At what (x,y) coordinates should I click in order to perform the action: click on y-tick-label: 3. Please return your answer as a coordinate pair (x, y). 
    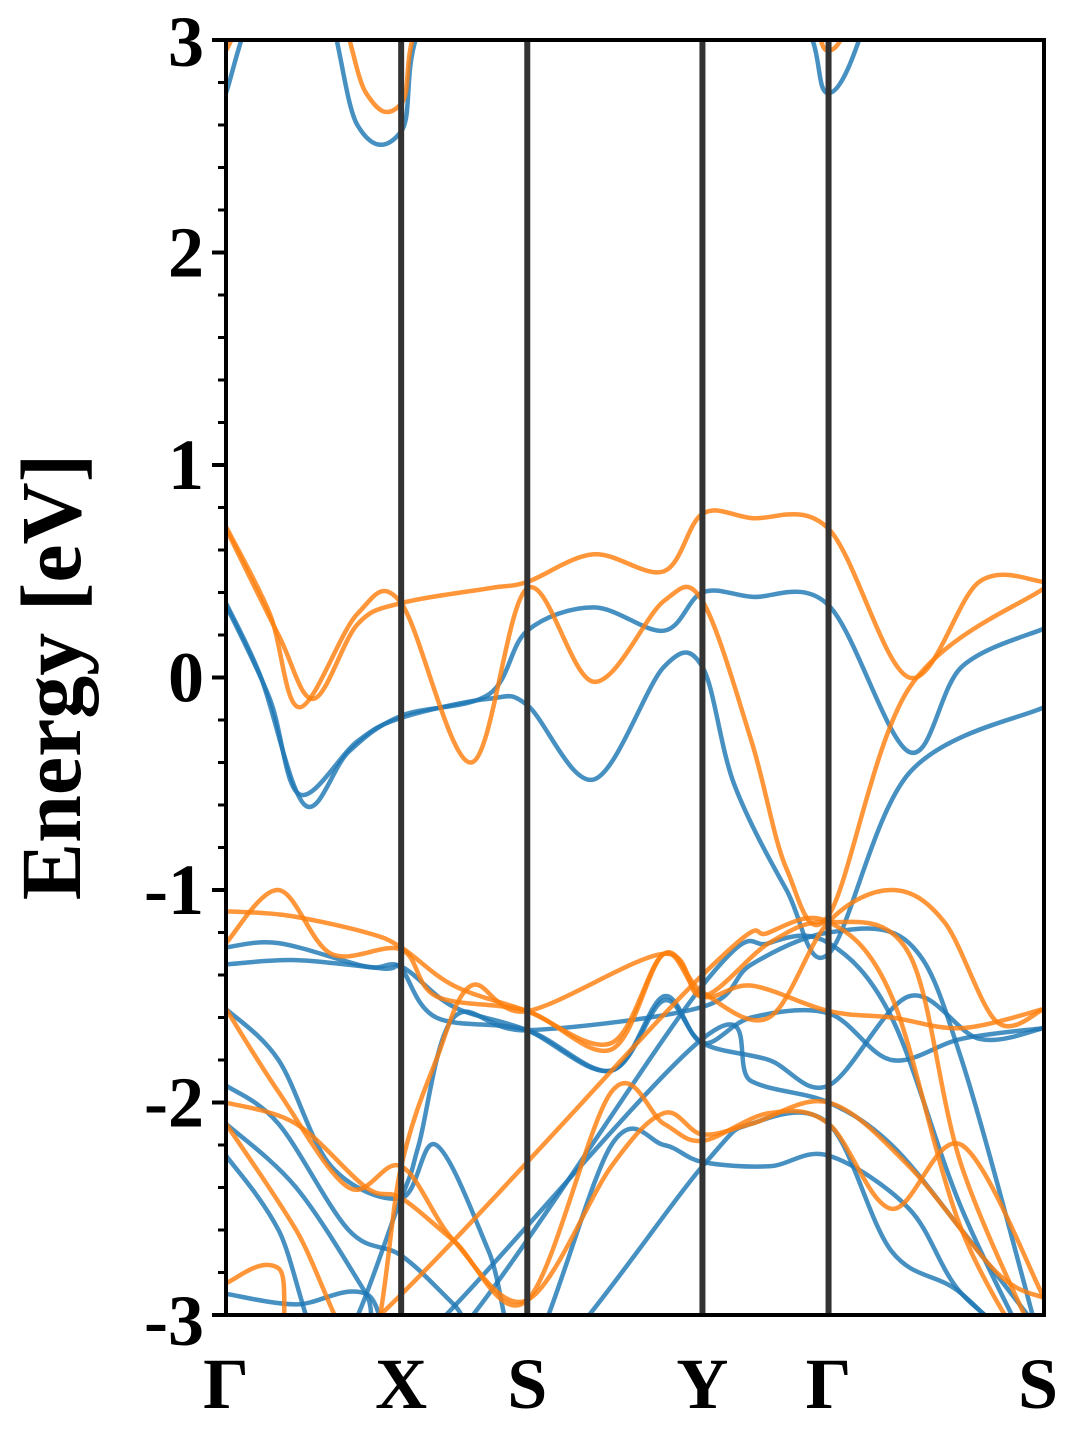
    Looking at the image, I should click on (186, 42).